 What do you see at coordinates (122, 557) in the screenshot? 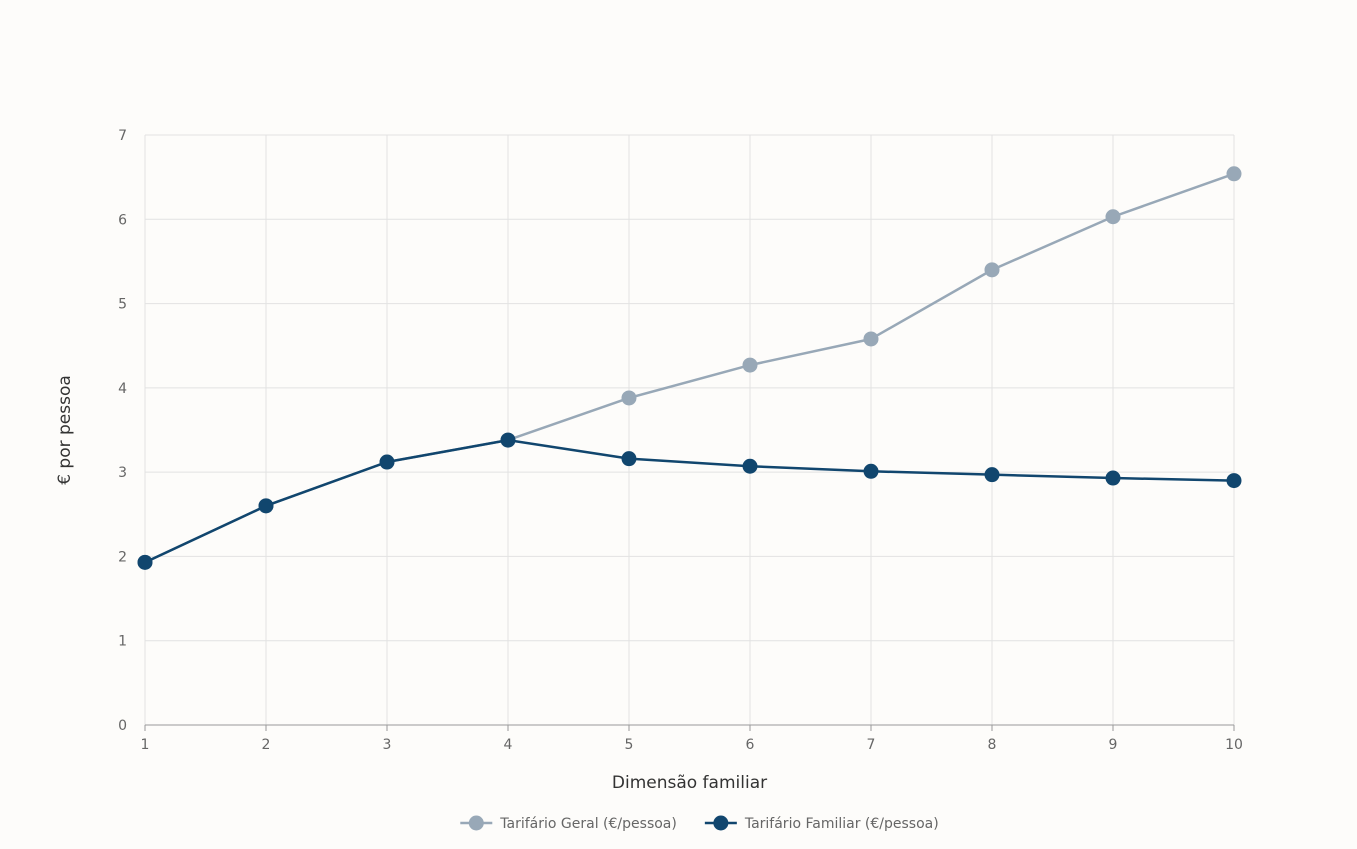
I see `y-tick-label: 2` at bounding box center [122, 557].